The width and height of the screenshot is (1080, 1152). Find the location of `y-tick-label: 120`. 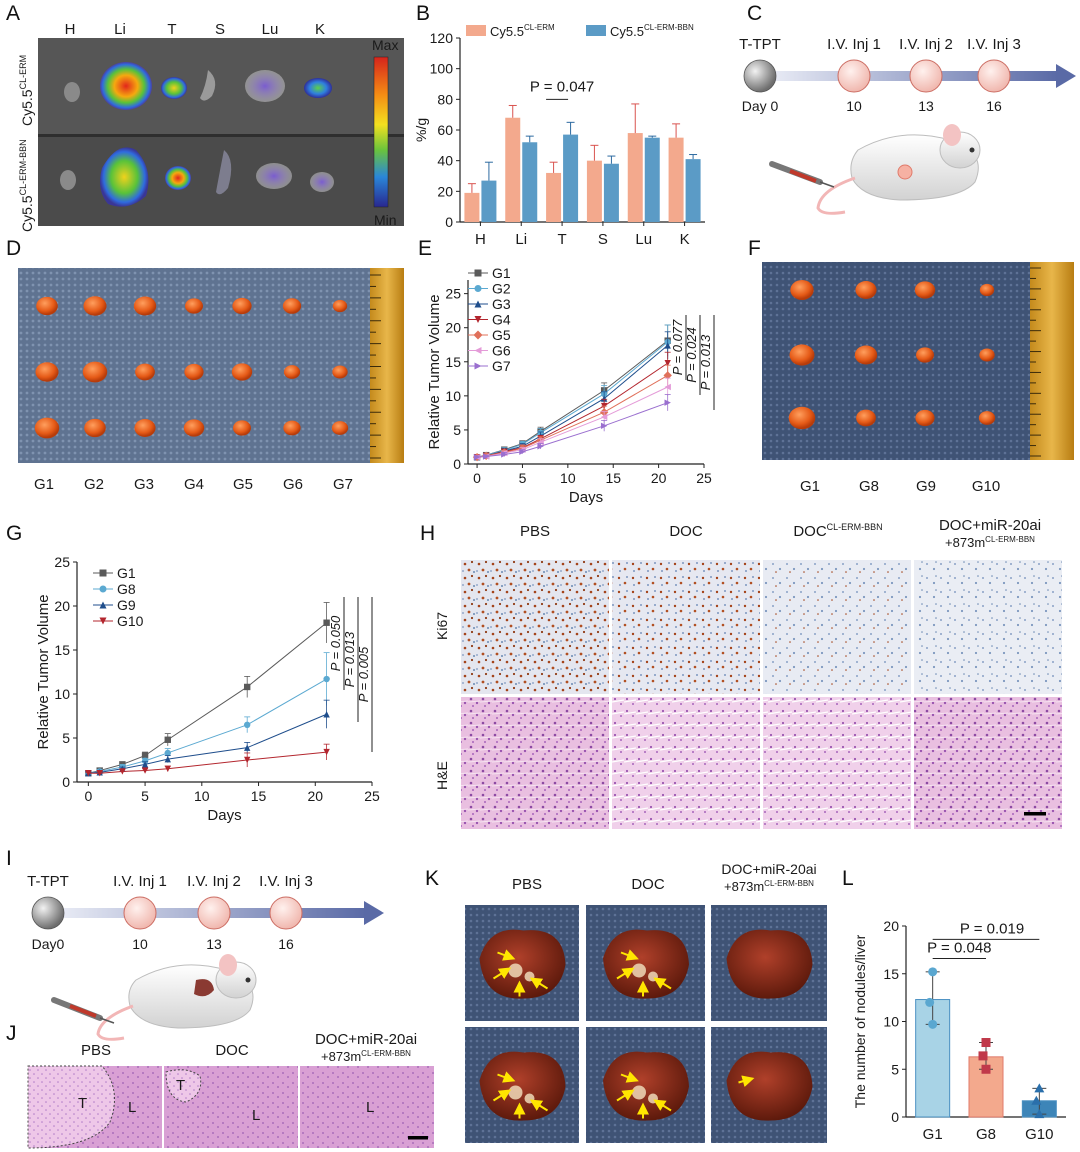

y-tick-label: 120 is located at coordinates (442, 38).